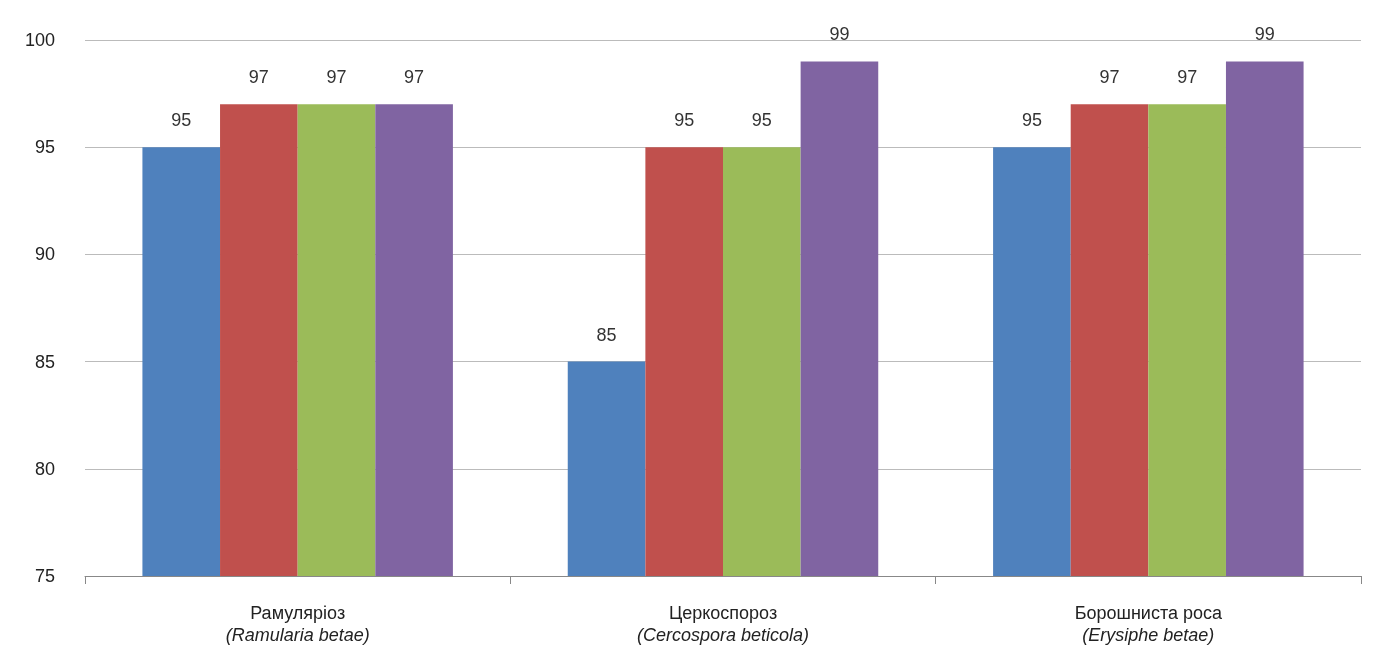  Describe the element at coordinates (44, 576) in the screenshot. I see `y-tick-label: 75` at that location.